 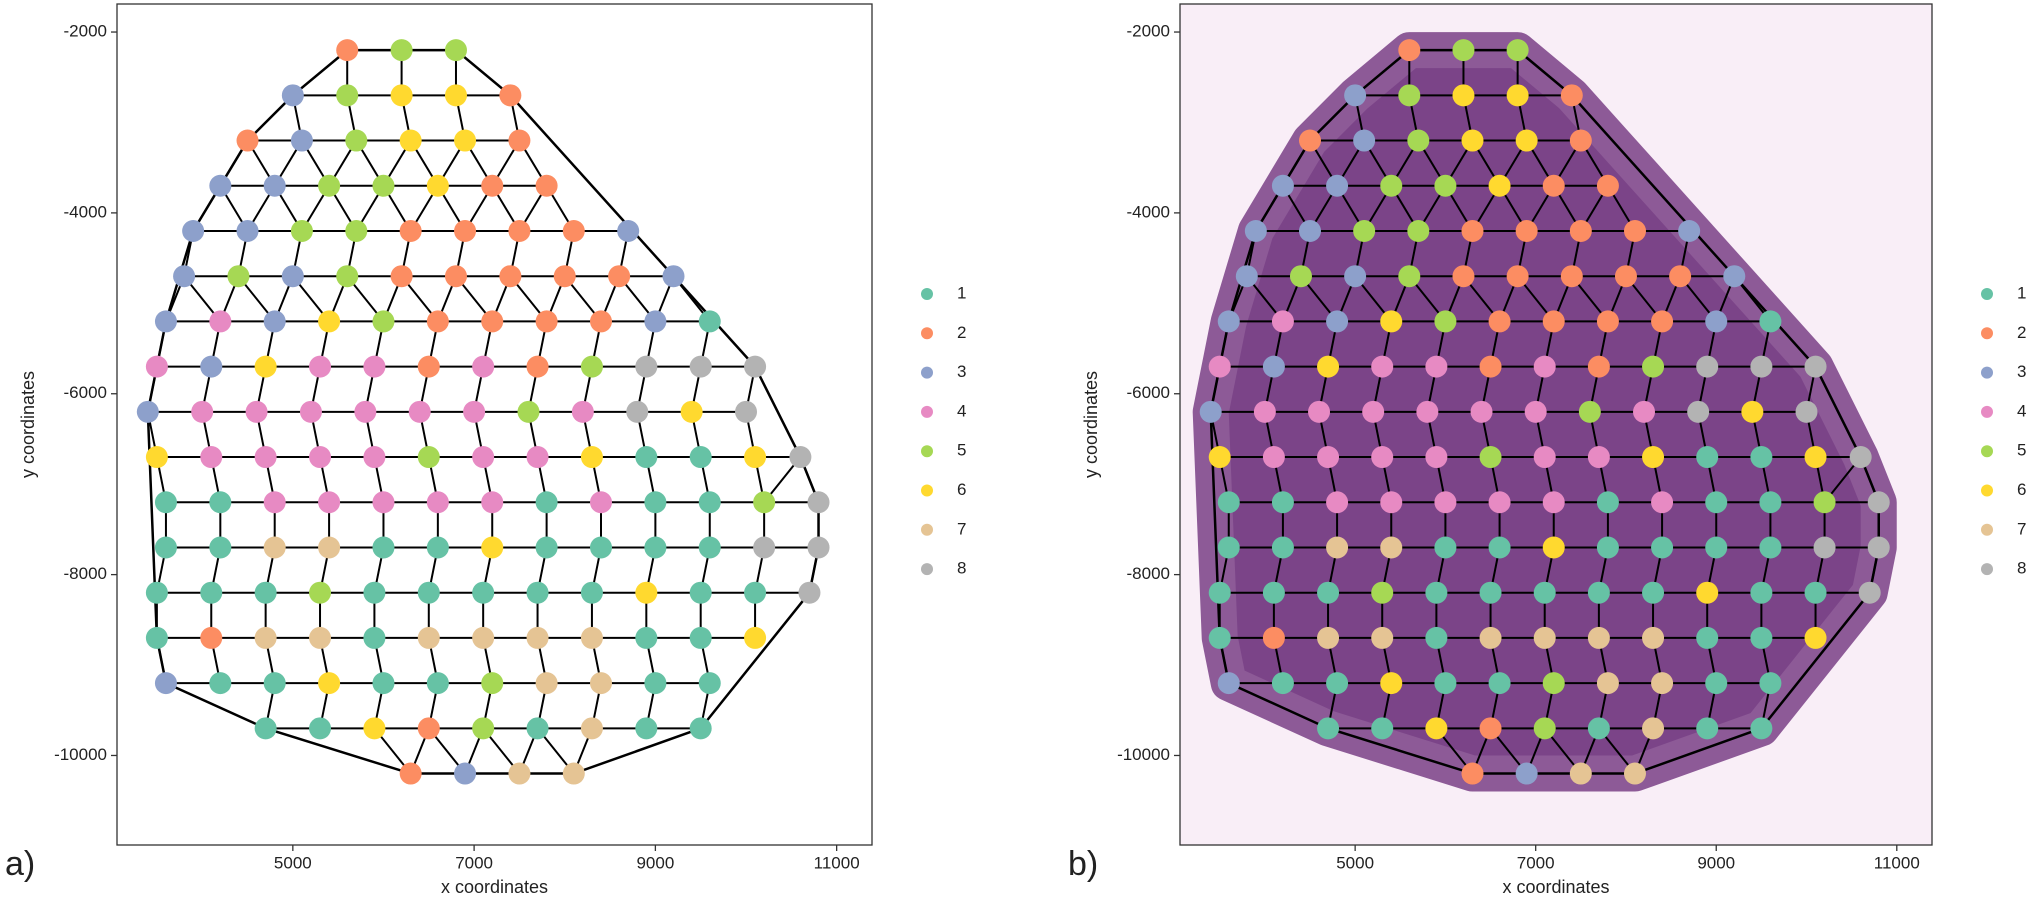 What do you see at coordinates (837, 862) in the screenshot?
I see `x-tick-label: 11000` at bounding box center [837, 862].